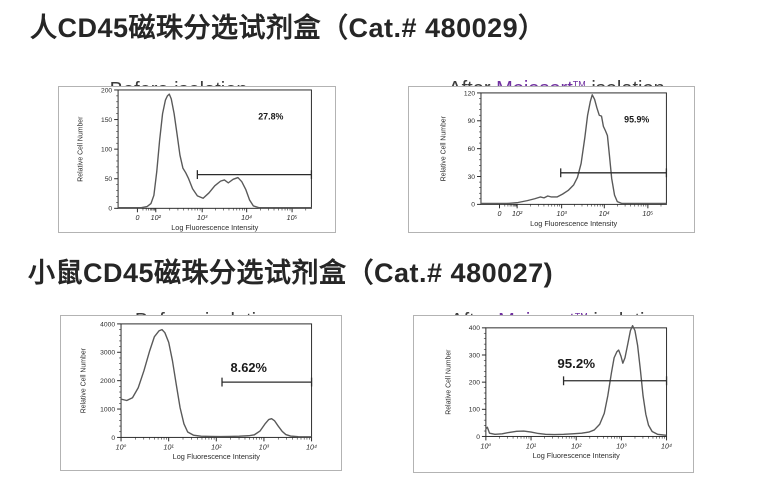 This screenshot has width=772, height=494. Describe the element at coordinates (474, 355) in the screenshot. I see `y-tick-label: 300` at that location.